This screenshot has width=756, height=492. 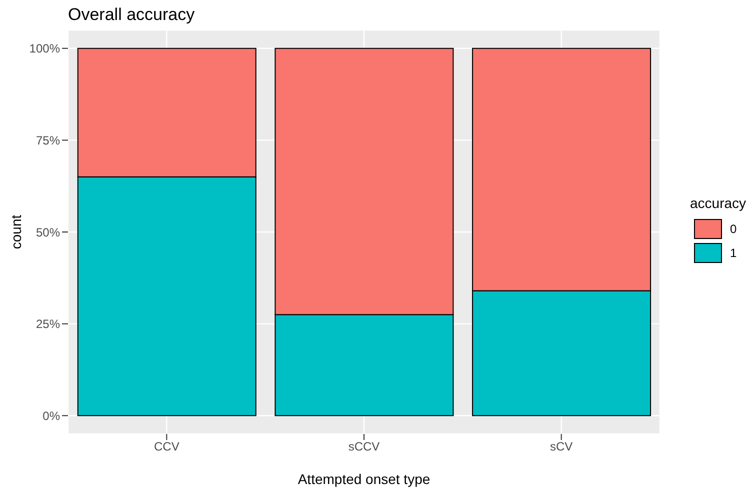 What do you see at coordinates (733, 229) in the screenshot?
I see `legend-label: 0` at bounding box center [733, 229].